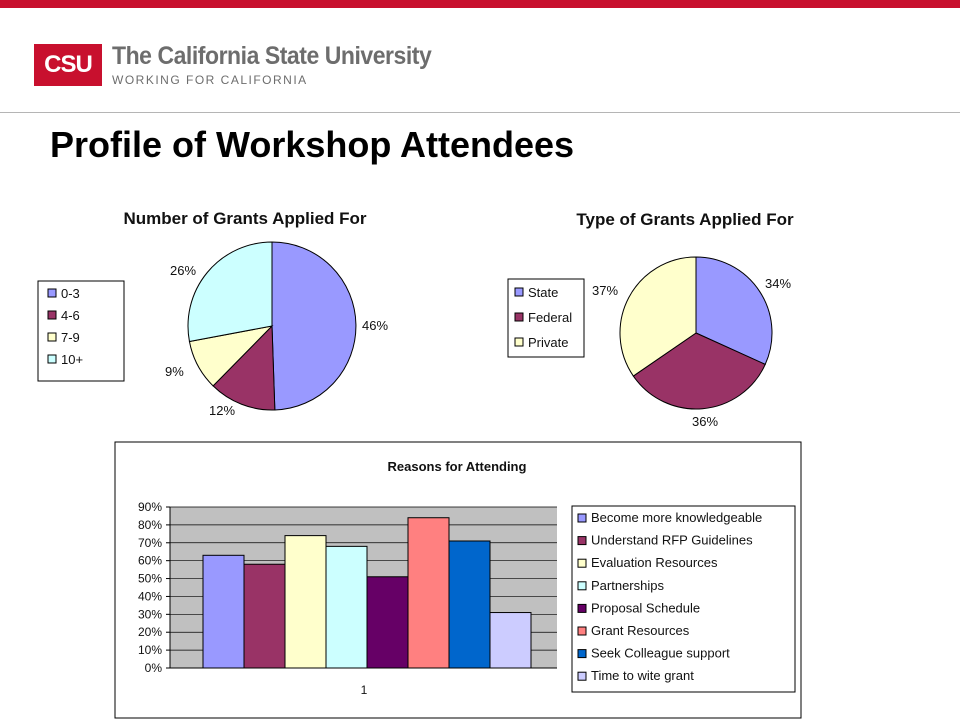  Describe the element at coordinates (70, 315) in the screenshot. I see `pie1-legend-label: 4-6` at that location.